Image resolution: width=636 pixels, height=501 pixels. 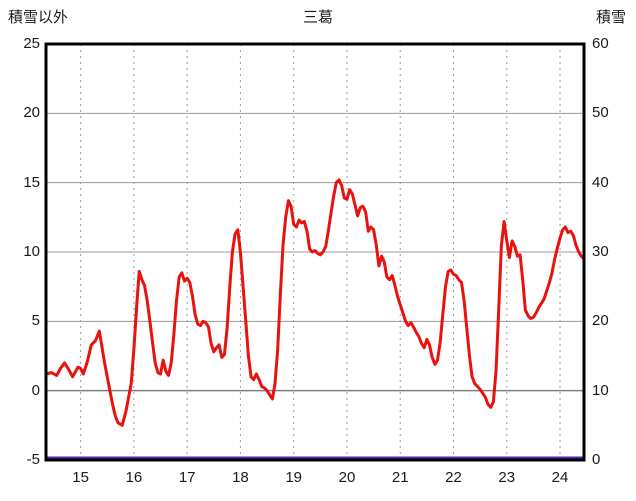 I want to click on left-axis-tick: 5, so click(x=35, y=321).